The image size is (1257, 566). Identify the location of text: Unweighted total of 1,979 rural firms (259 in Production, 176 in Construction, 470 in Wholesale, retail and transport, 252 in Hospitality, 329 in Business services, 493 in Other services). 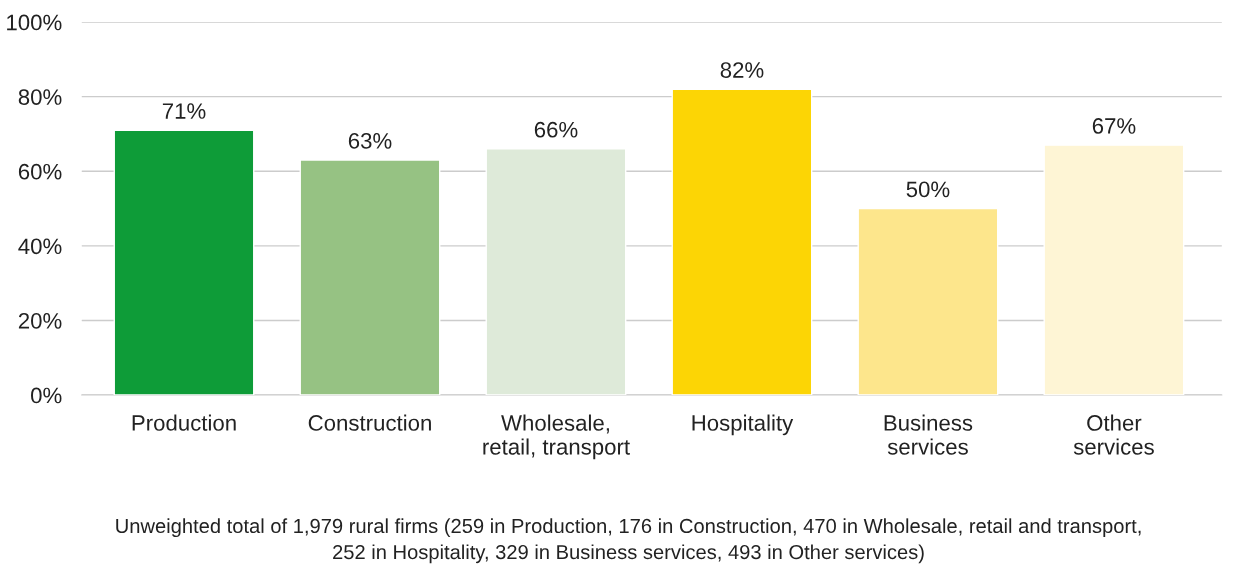
(628, 541).